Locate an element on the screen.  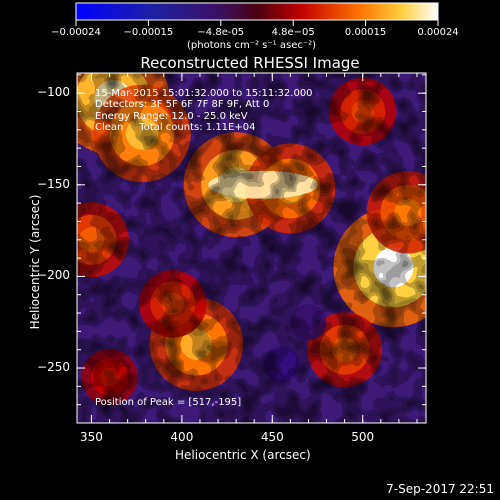
annotation-counts: Clean Total counts: 1.11E+04 is located at coordinates (175, 127).